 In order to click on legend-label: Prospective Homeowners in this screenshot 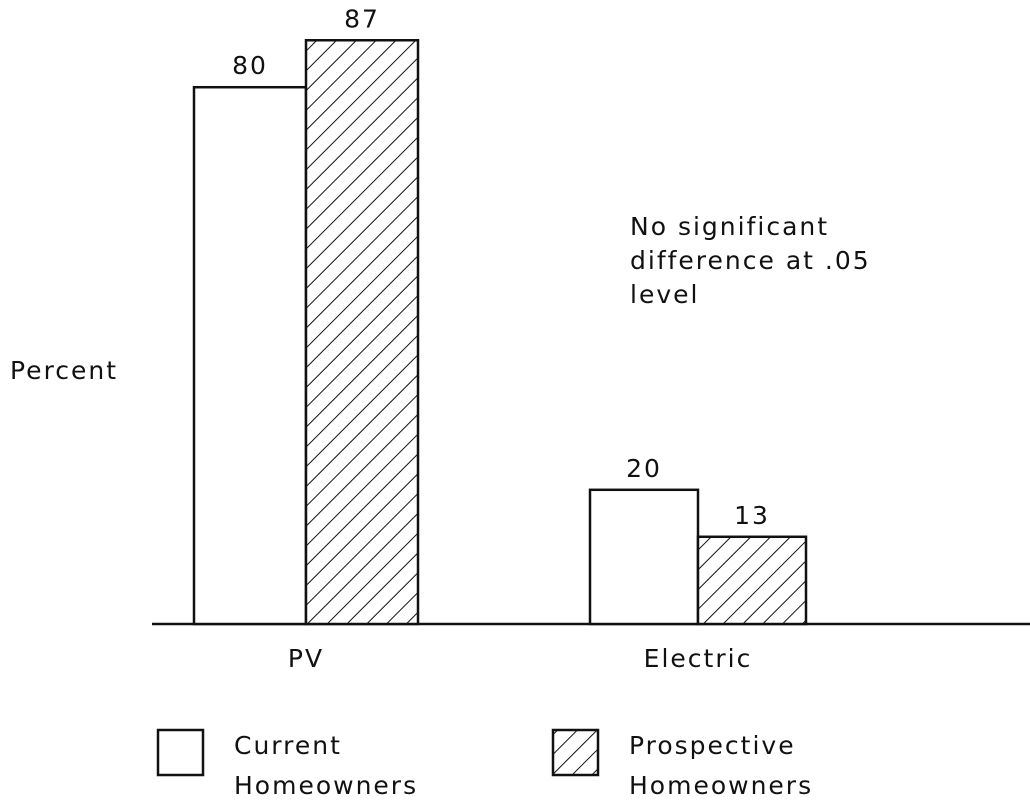, I will do `click(721, 765)`.